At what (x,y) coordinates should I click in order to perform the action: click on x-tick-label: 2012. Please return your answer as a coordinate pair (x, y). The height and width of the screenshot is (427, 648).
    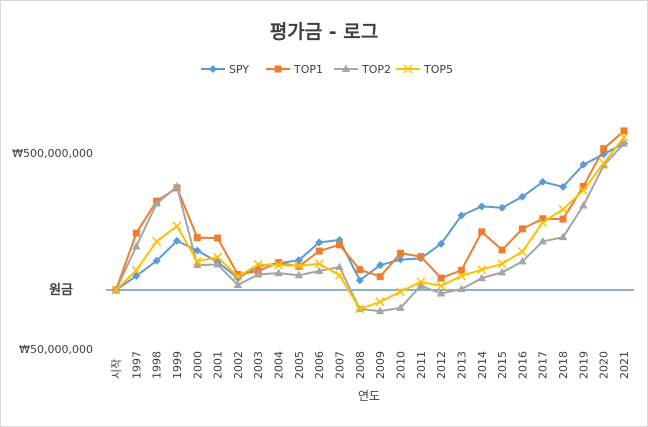
    Looking at the image, I should click on (441, 365).